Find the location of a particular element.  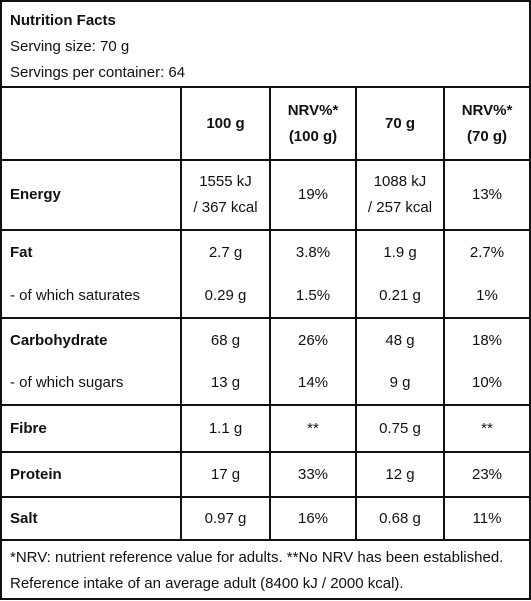

title: Nutrition Facts is located at coordinates (63, 20).